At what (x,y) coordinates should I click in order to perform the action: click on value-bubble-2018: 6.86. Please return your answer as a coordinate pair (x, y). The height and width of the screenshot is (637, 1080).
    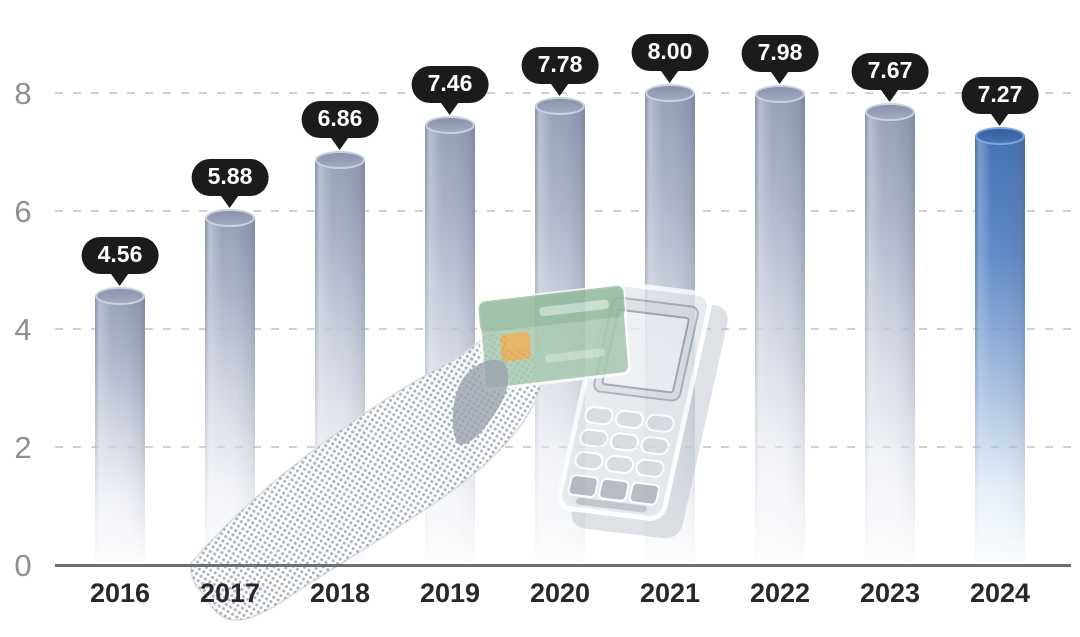
    Looking at the image, I should click on (340, 120).